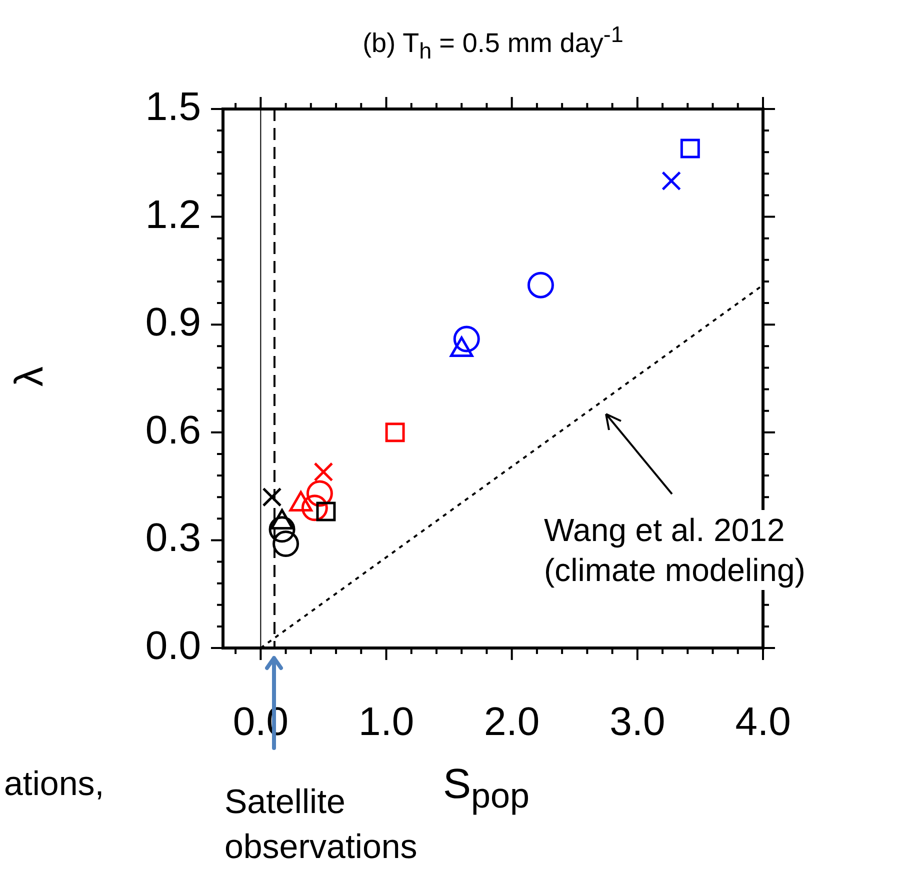 The height and width of the screenshot is (889, 909). What do you see at coordinates (321, 824) in the screenshot?
I see `ref-line-label: Satellite observations` at bounding box center [321, 824].